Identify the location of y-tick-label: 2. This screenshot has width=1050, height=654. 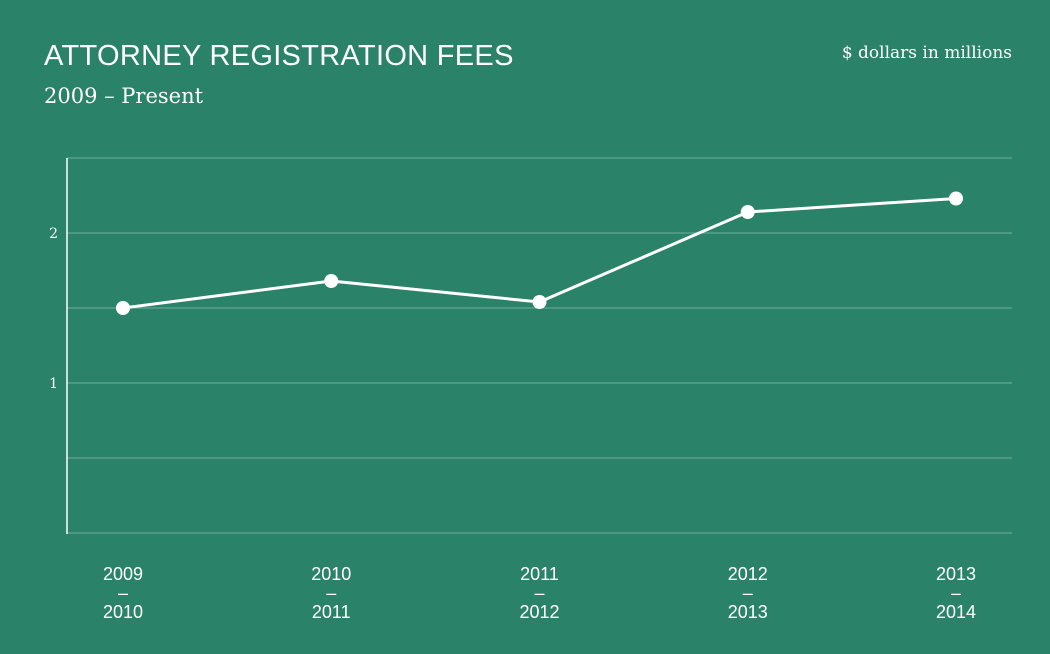
(53, 234).